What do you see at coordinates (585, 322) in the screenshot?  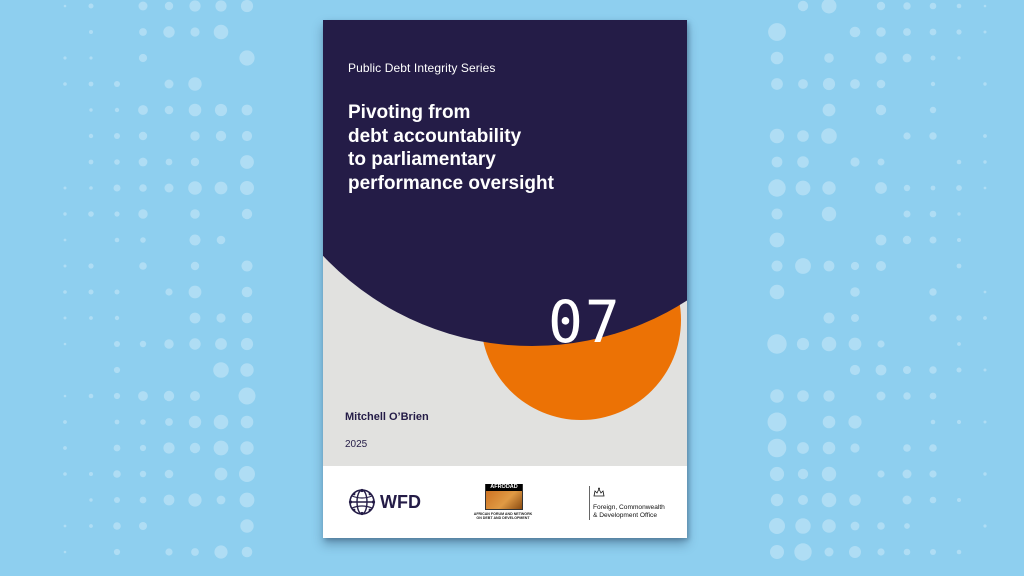 I see `issue-number: 07` at bounding box center [585, 322].